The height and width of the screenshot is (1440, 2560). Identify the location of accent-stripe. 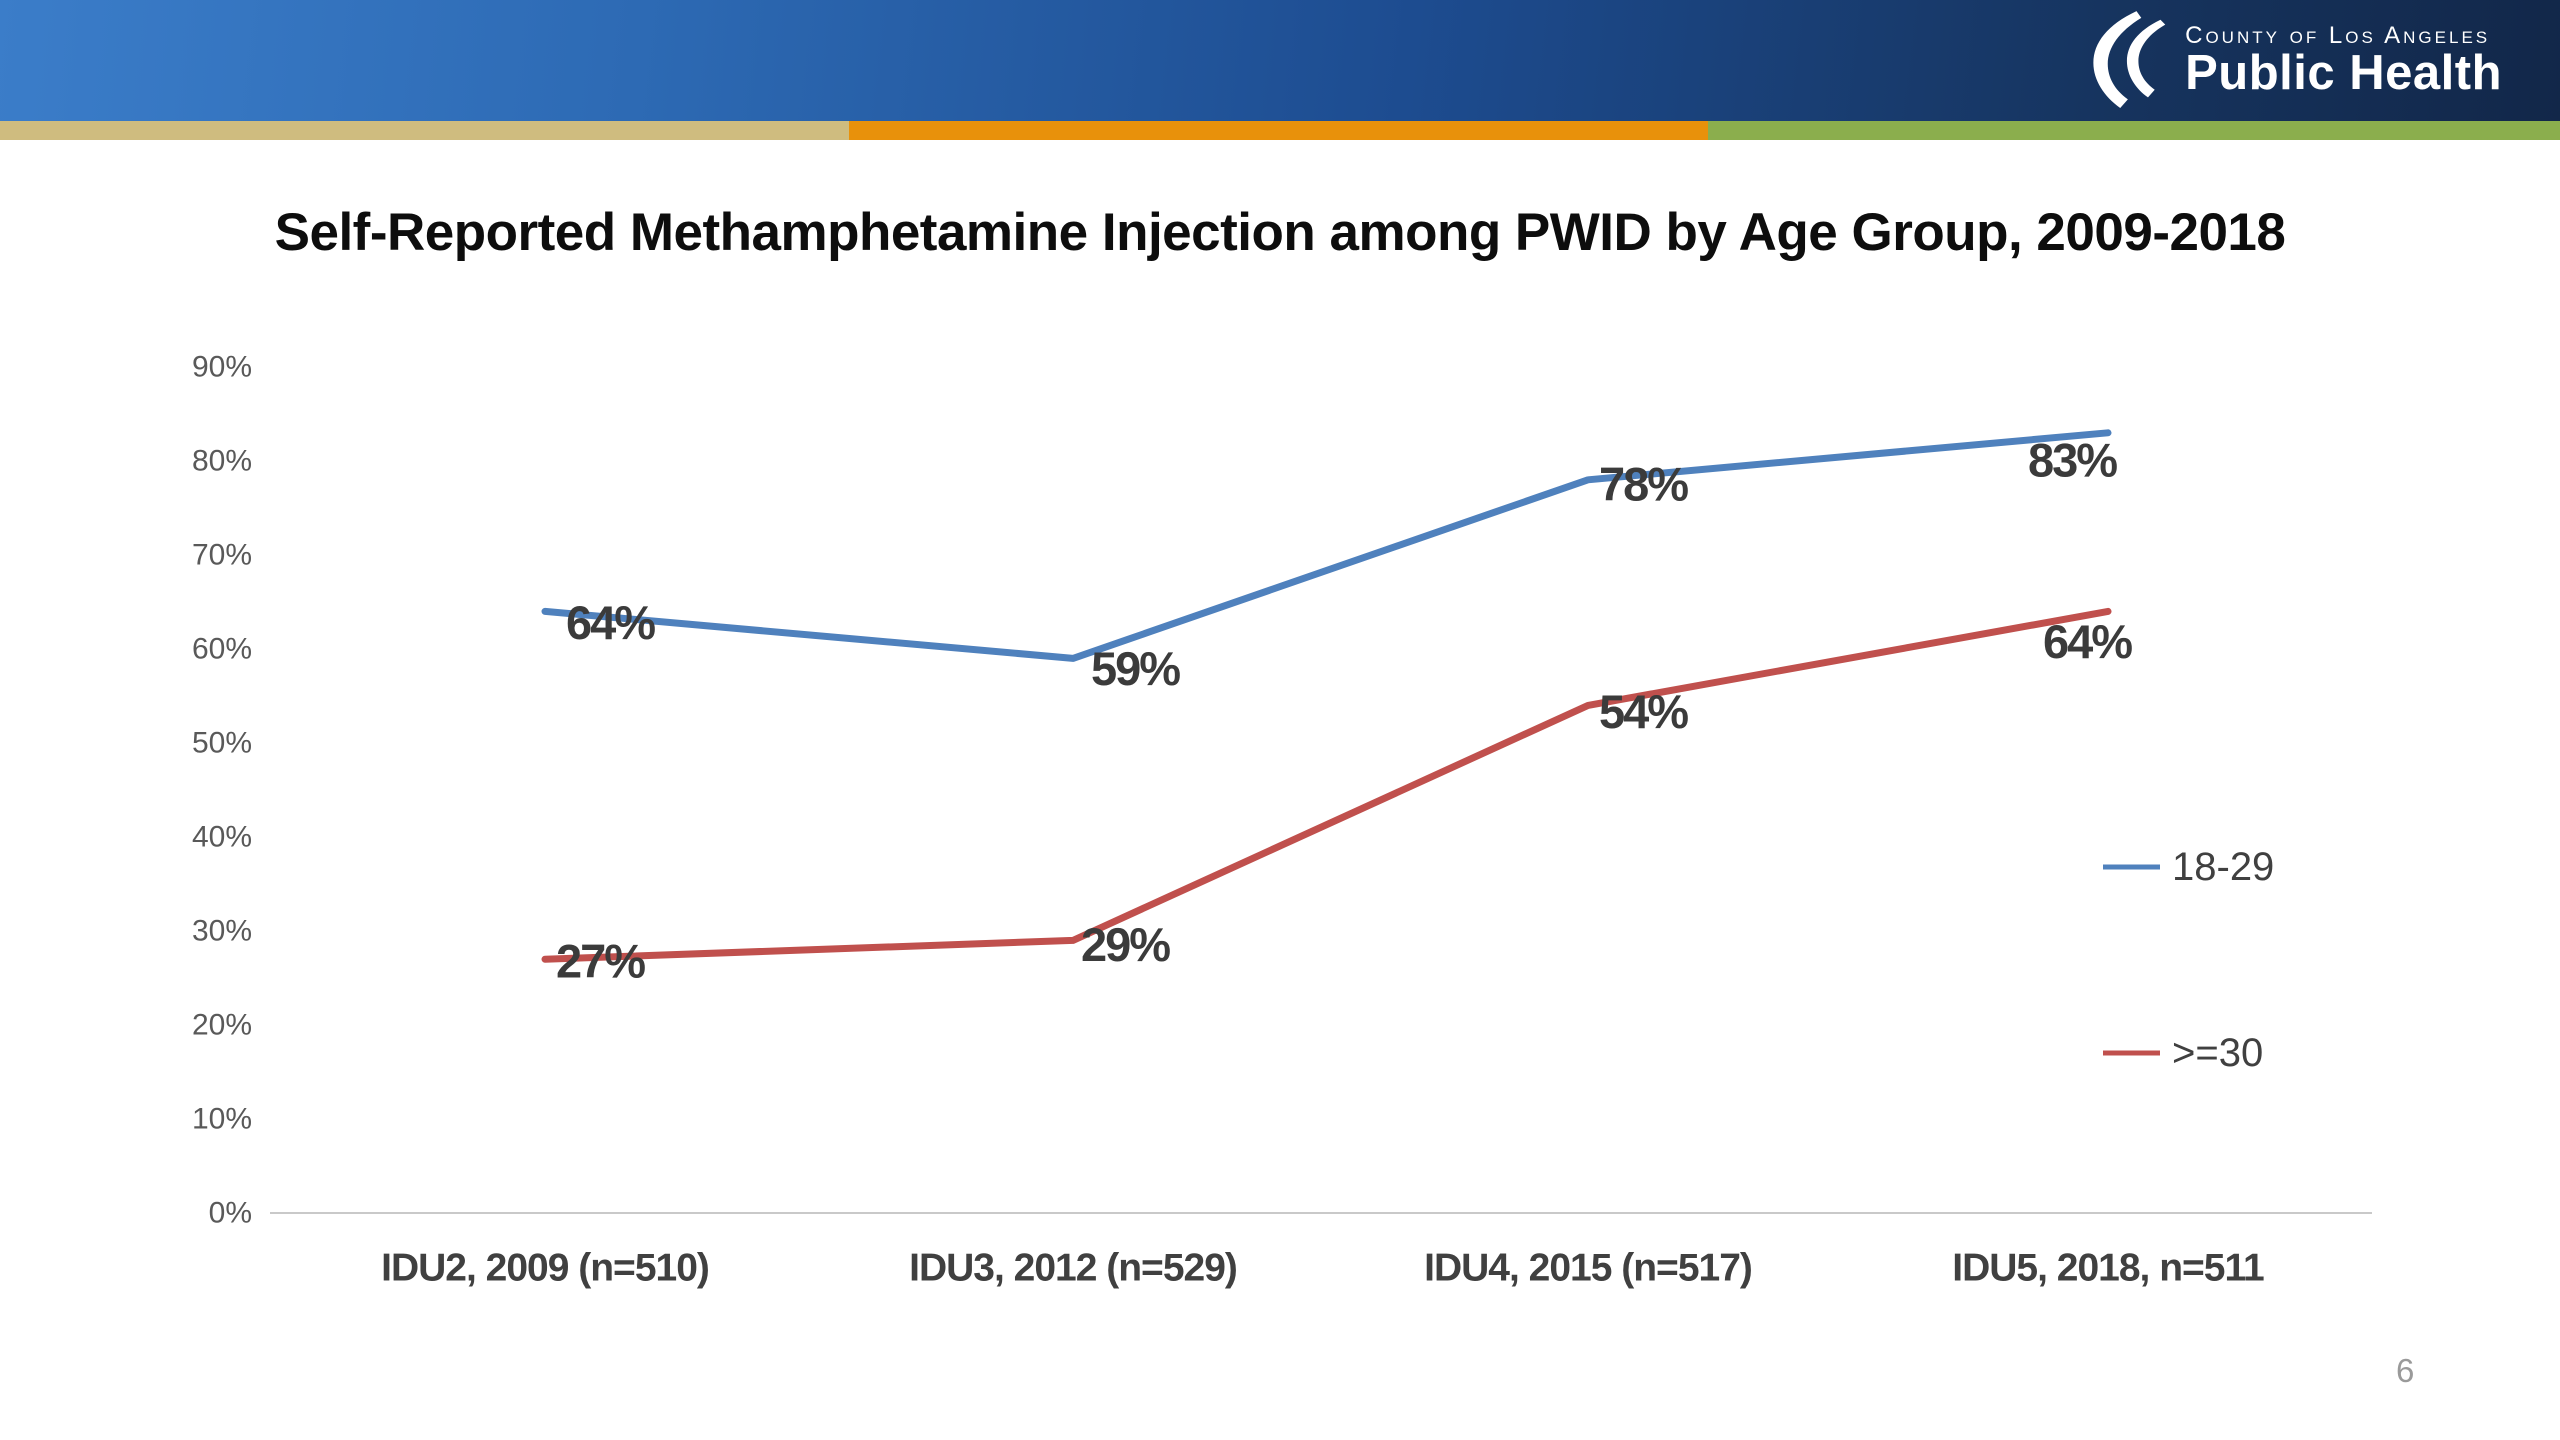
(1280, 130).